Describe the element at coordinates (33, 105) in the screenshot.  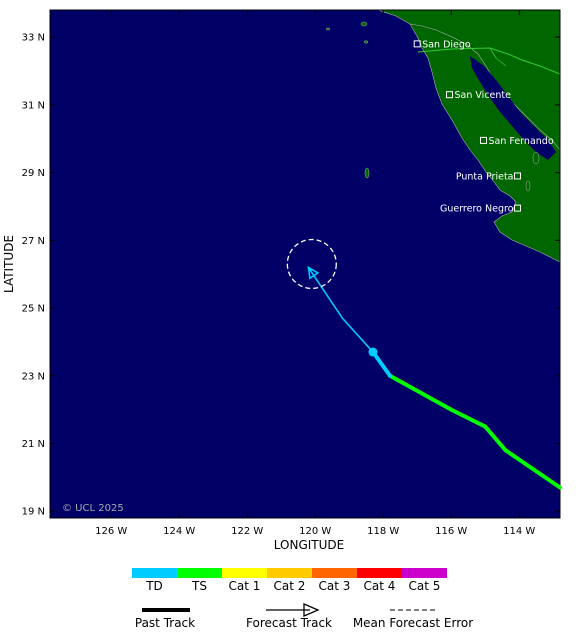
I see `y-tick-label: 31 N` at that location.